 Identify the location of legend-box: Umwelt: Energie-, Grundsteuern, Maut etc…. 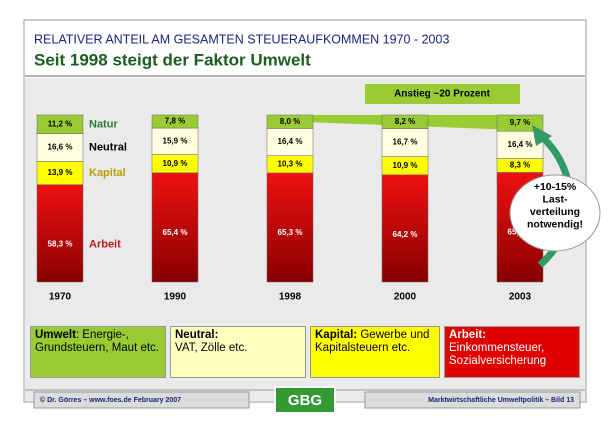
(98, 352).